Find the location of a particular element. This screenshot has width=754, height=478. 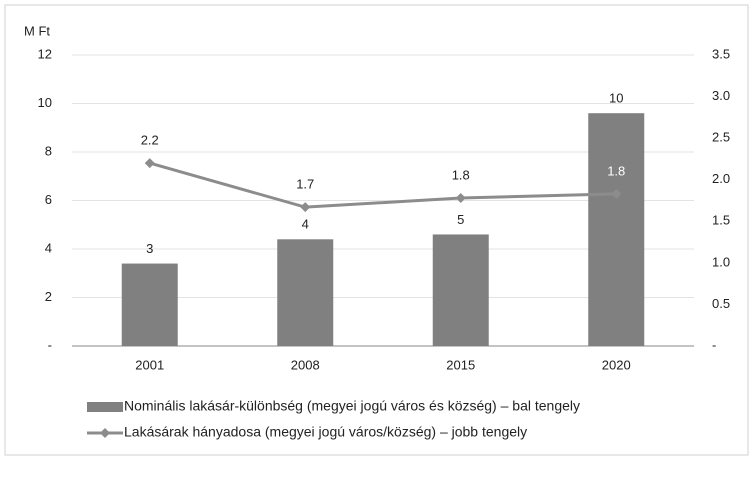

x-tick-label: 2008 is located at coordinates (305, 364).